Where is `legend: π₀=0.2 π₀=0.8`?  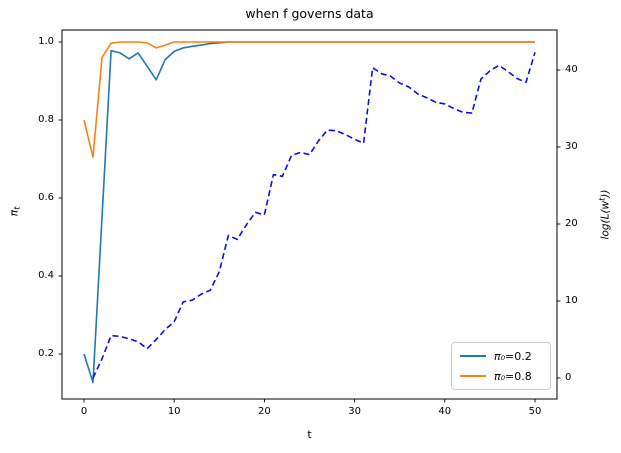
legend: π₀=0.2 π₀=0.8 is located at coordinates (501, 366).